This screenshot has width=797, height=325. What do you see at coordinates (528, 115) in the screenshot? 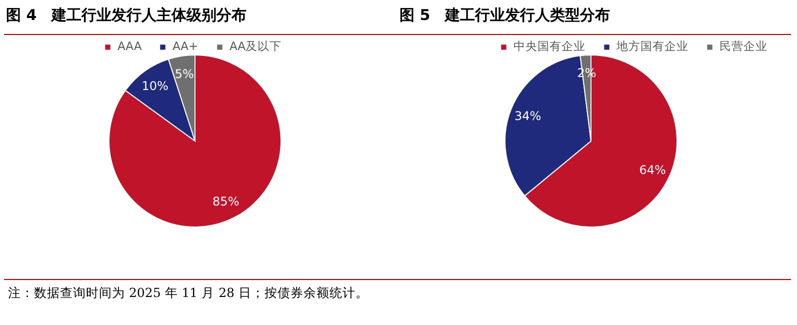
I see `data-label: 34%` at bounding box center [528, 115].